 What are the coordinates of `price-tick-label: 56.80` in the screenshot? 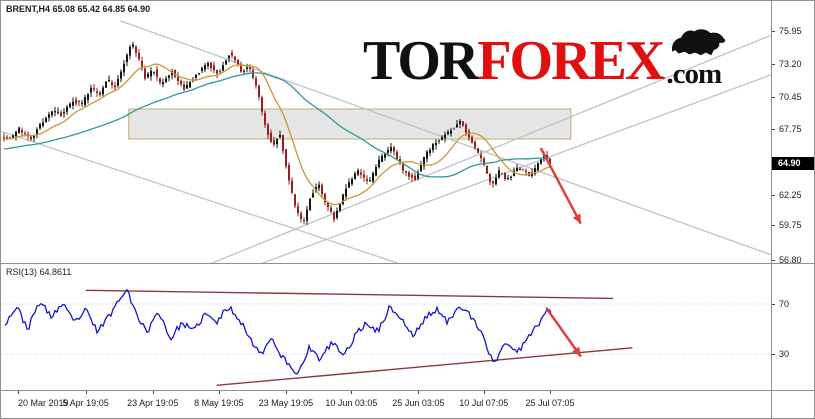 It's located at (790, 260).